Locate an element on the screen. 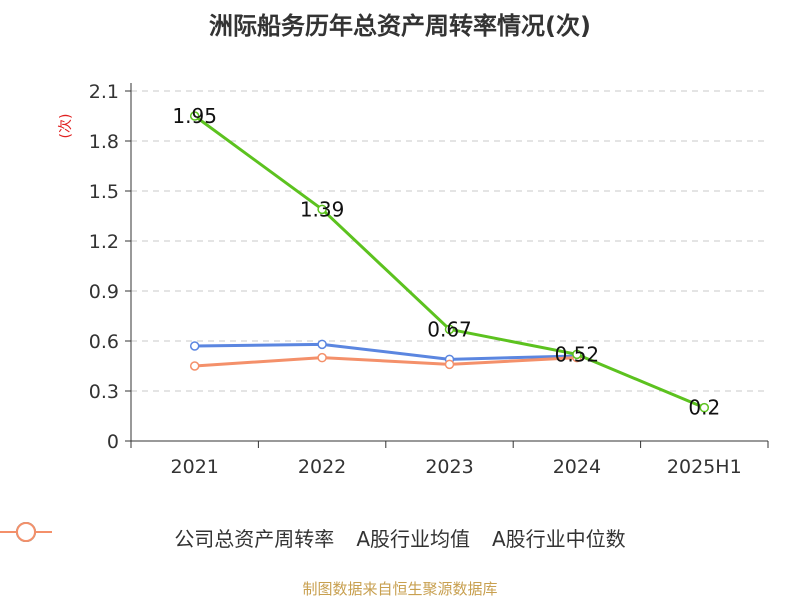 This screenshot has width=800, height=600. legend: 公司总资产周转率 A股行业均值 A股行业中位数 is located at coordinates (400, 537).